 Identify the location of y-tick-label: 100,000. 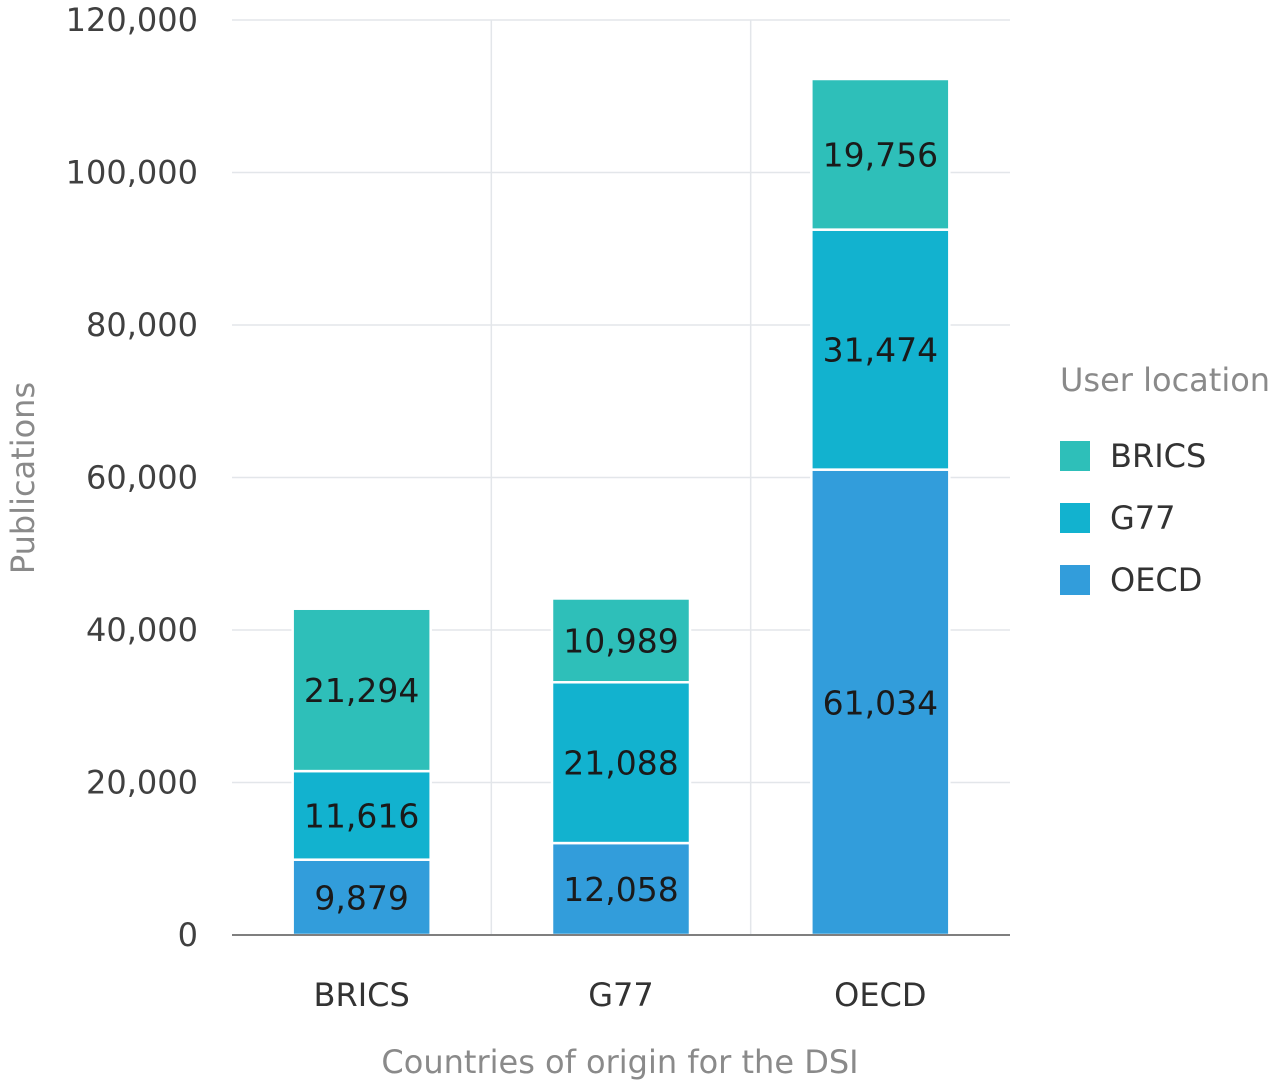
(132, 173).